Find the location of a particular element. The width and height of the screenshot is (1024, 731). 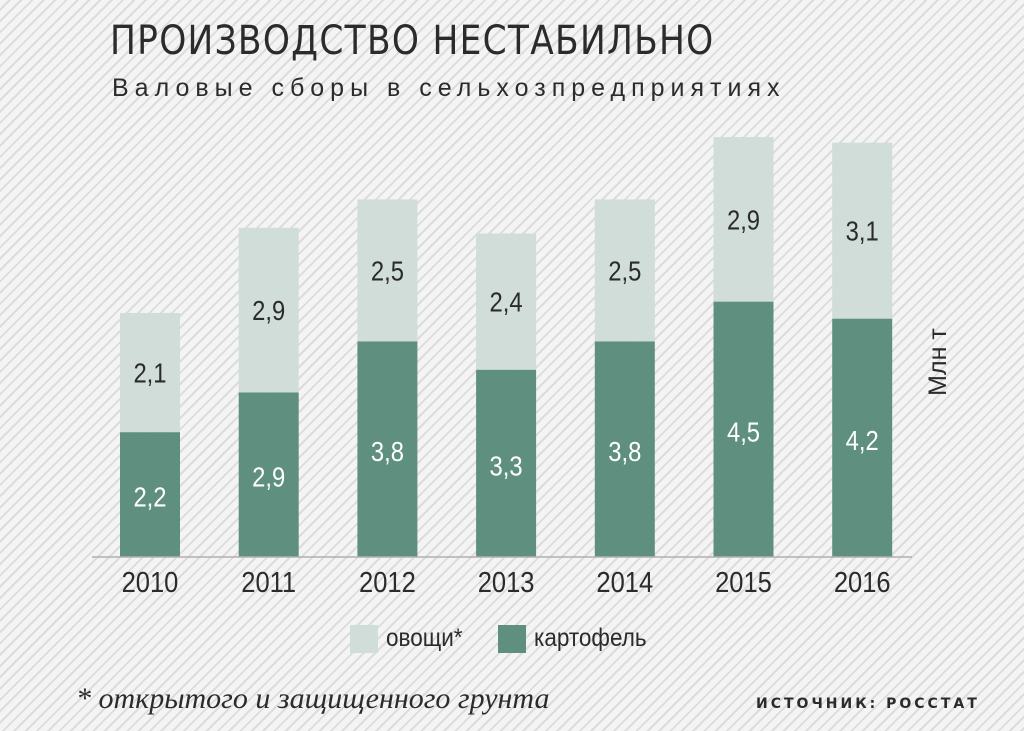

y-axis-label: Млн т is located at coordinates (938, 362).